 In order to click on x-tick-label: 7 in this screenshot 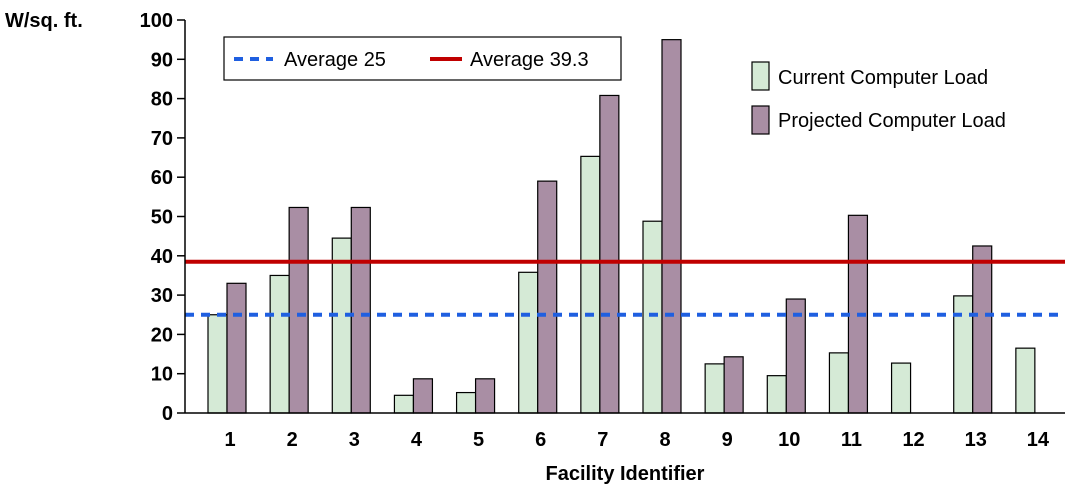, I will do `click(602, 440)`.